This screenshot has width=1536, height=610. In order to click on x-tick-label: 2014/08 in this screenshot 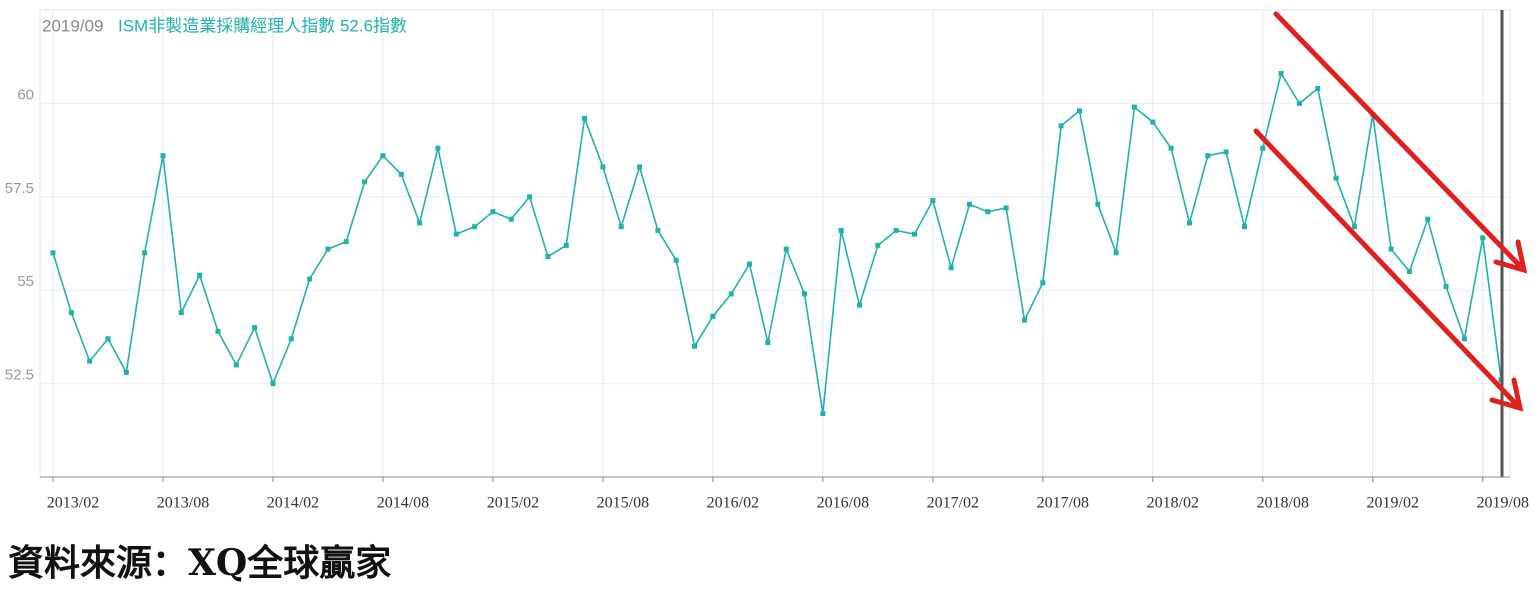, I will do `click(403, 503)`.